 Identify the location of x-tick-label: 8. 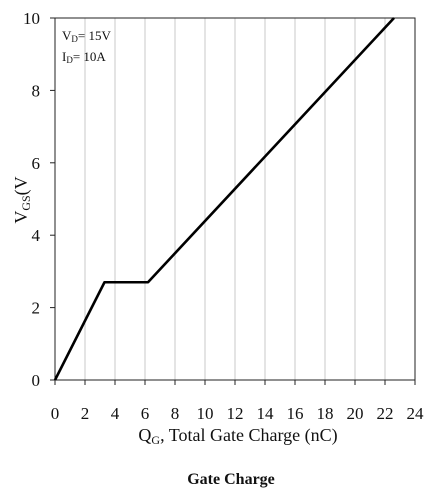
(175, 413).